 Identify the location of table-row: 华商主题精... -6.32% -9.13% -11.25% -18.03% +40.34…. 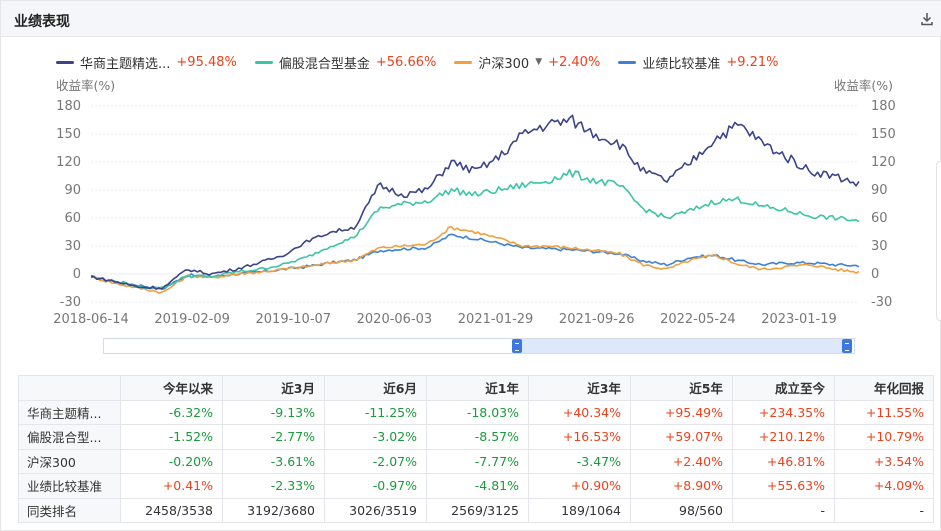
(476, 412).